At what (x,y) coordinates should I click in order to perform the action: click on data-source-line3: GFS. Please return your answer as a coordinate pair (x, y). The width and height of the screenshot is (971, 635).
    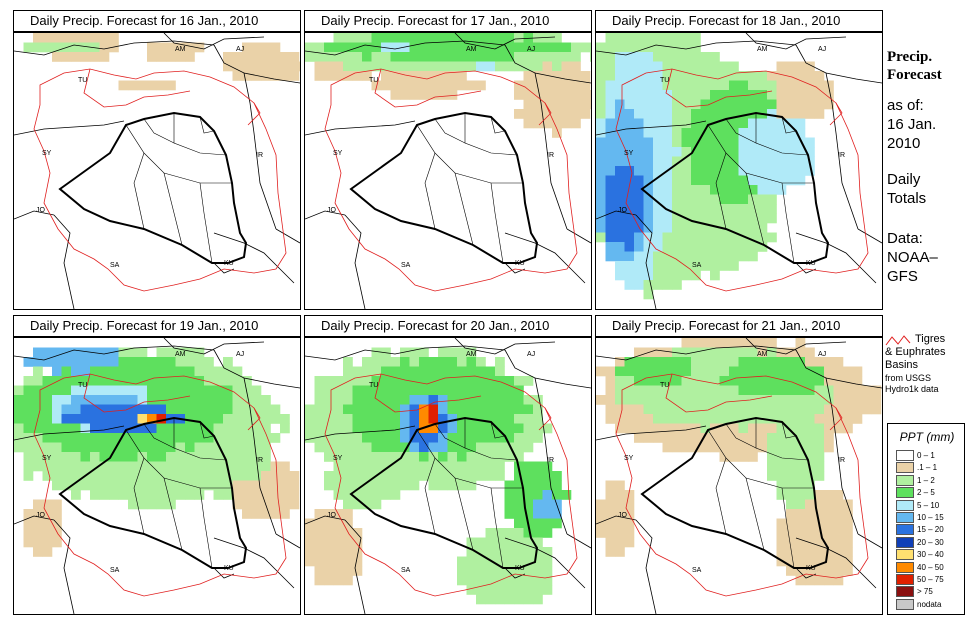
    Looking at the image, I should click on (902, 276).